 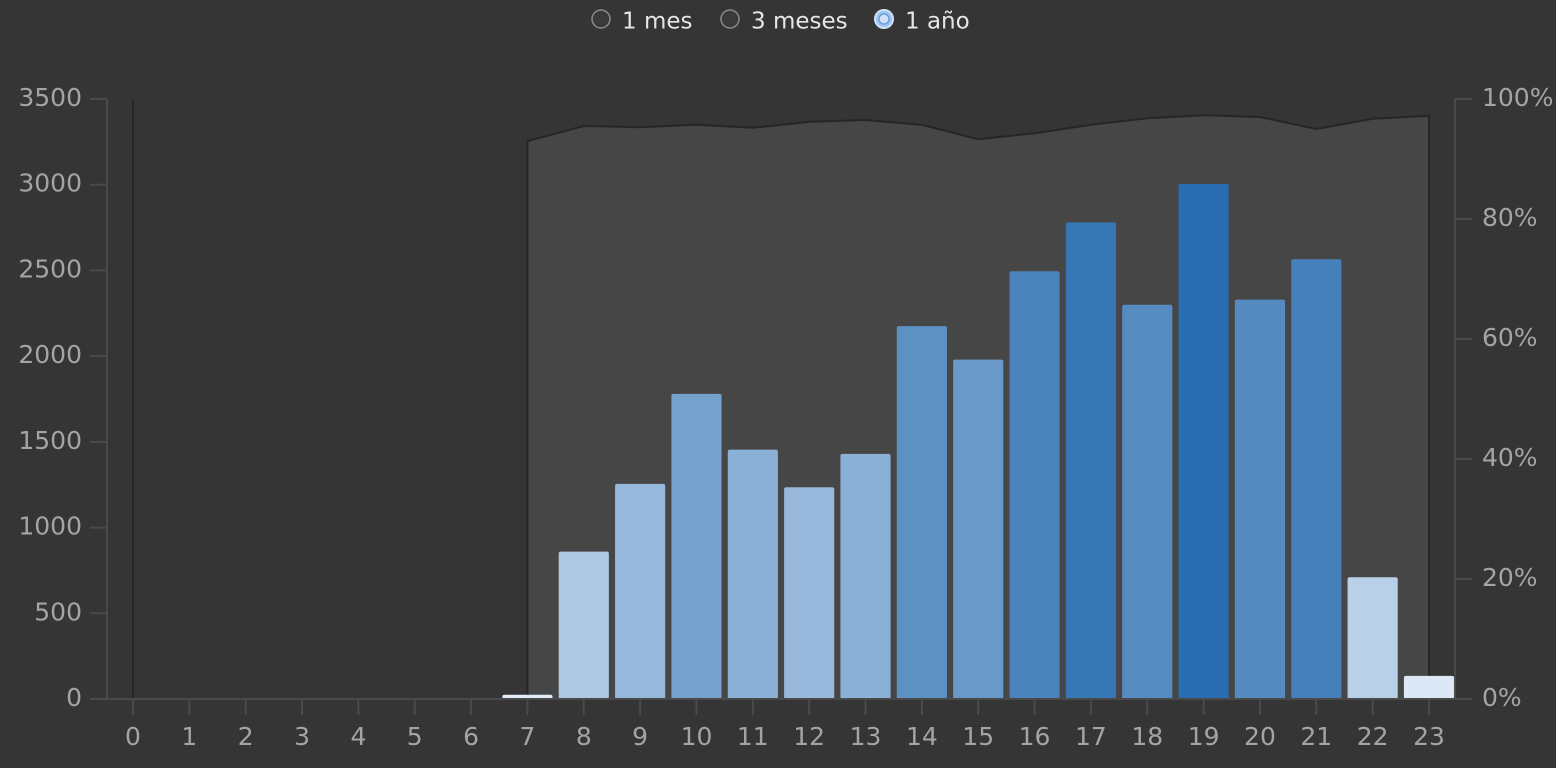 I want to click on x-tick-label: 5, so click(x=415, y=736).